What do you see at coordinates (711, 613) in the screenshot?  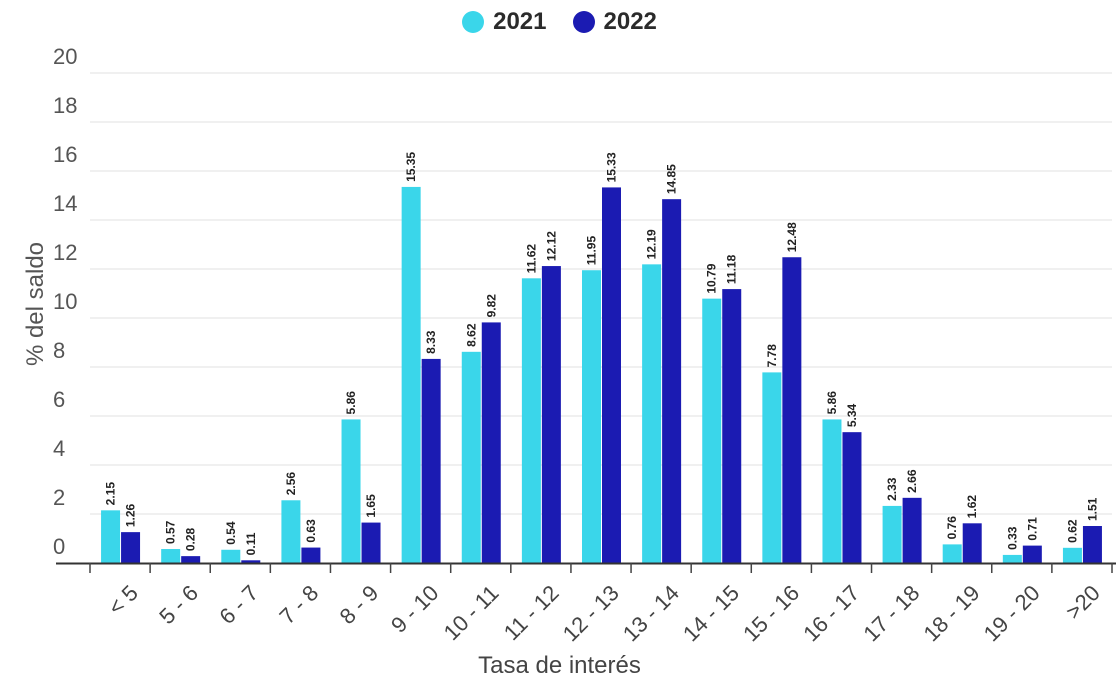 I see `x-tick-label: 14 - 15` at bounding box center [711, 613].